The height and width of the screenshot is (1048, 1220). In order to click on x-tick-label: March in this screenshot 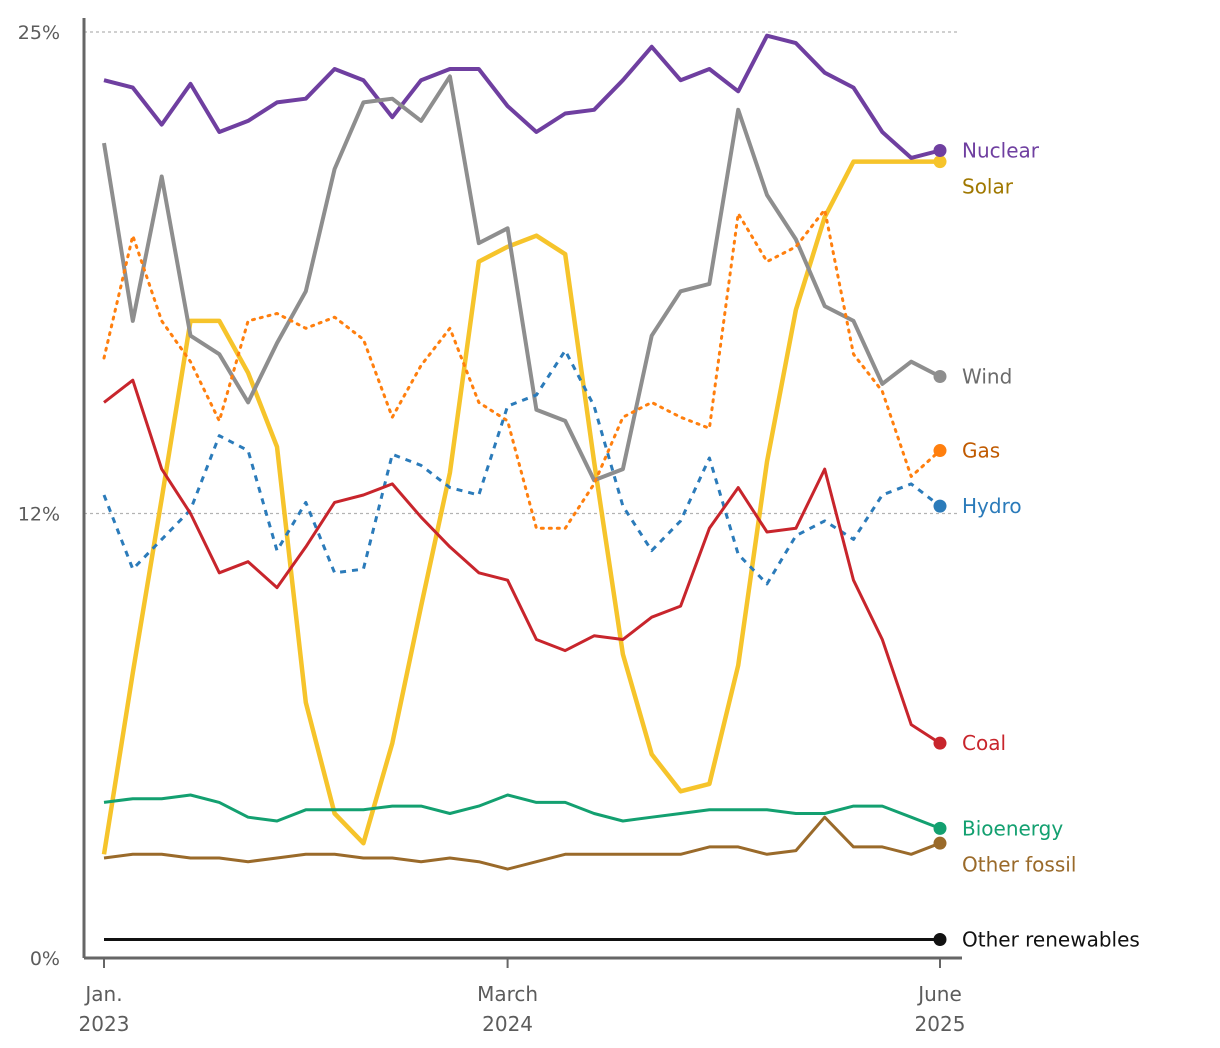, I will do `click(507, 994)`.